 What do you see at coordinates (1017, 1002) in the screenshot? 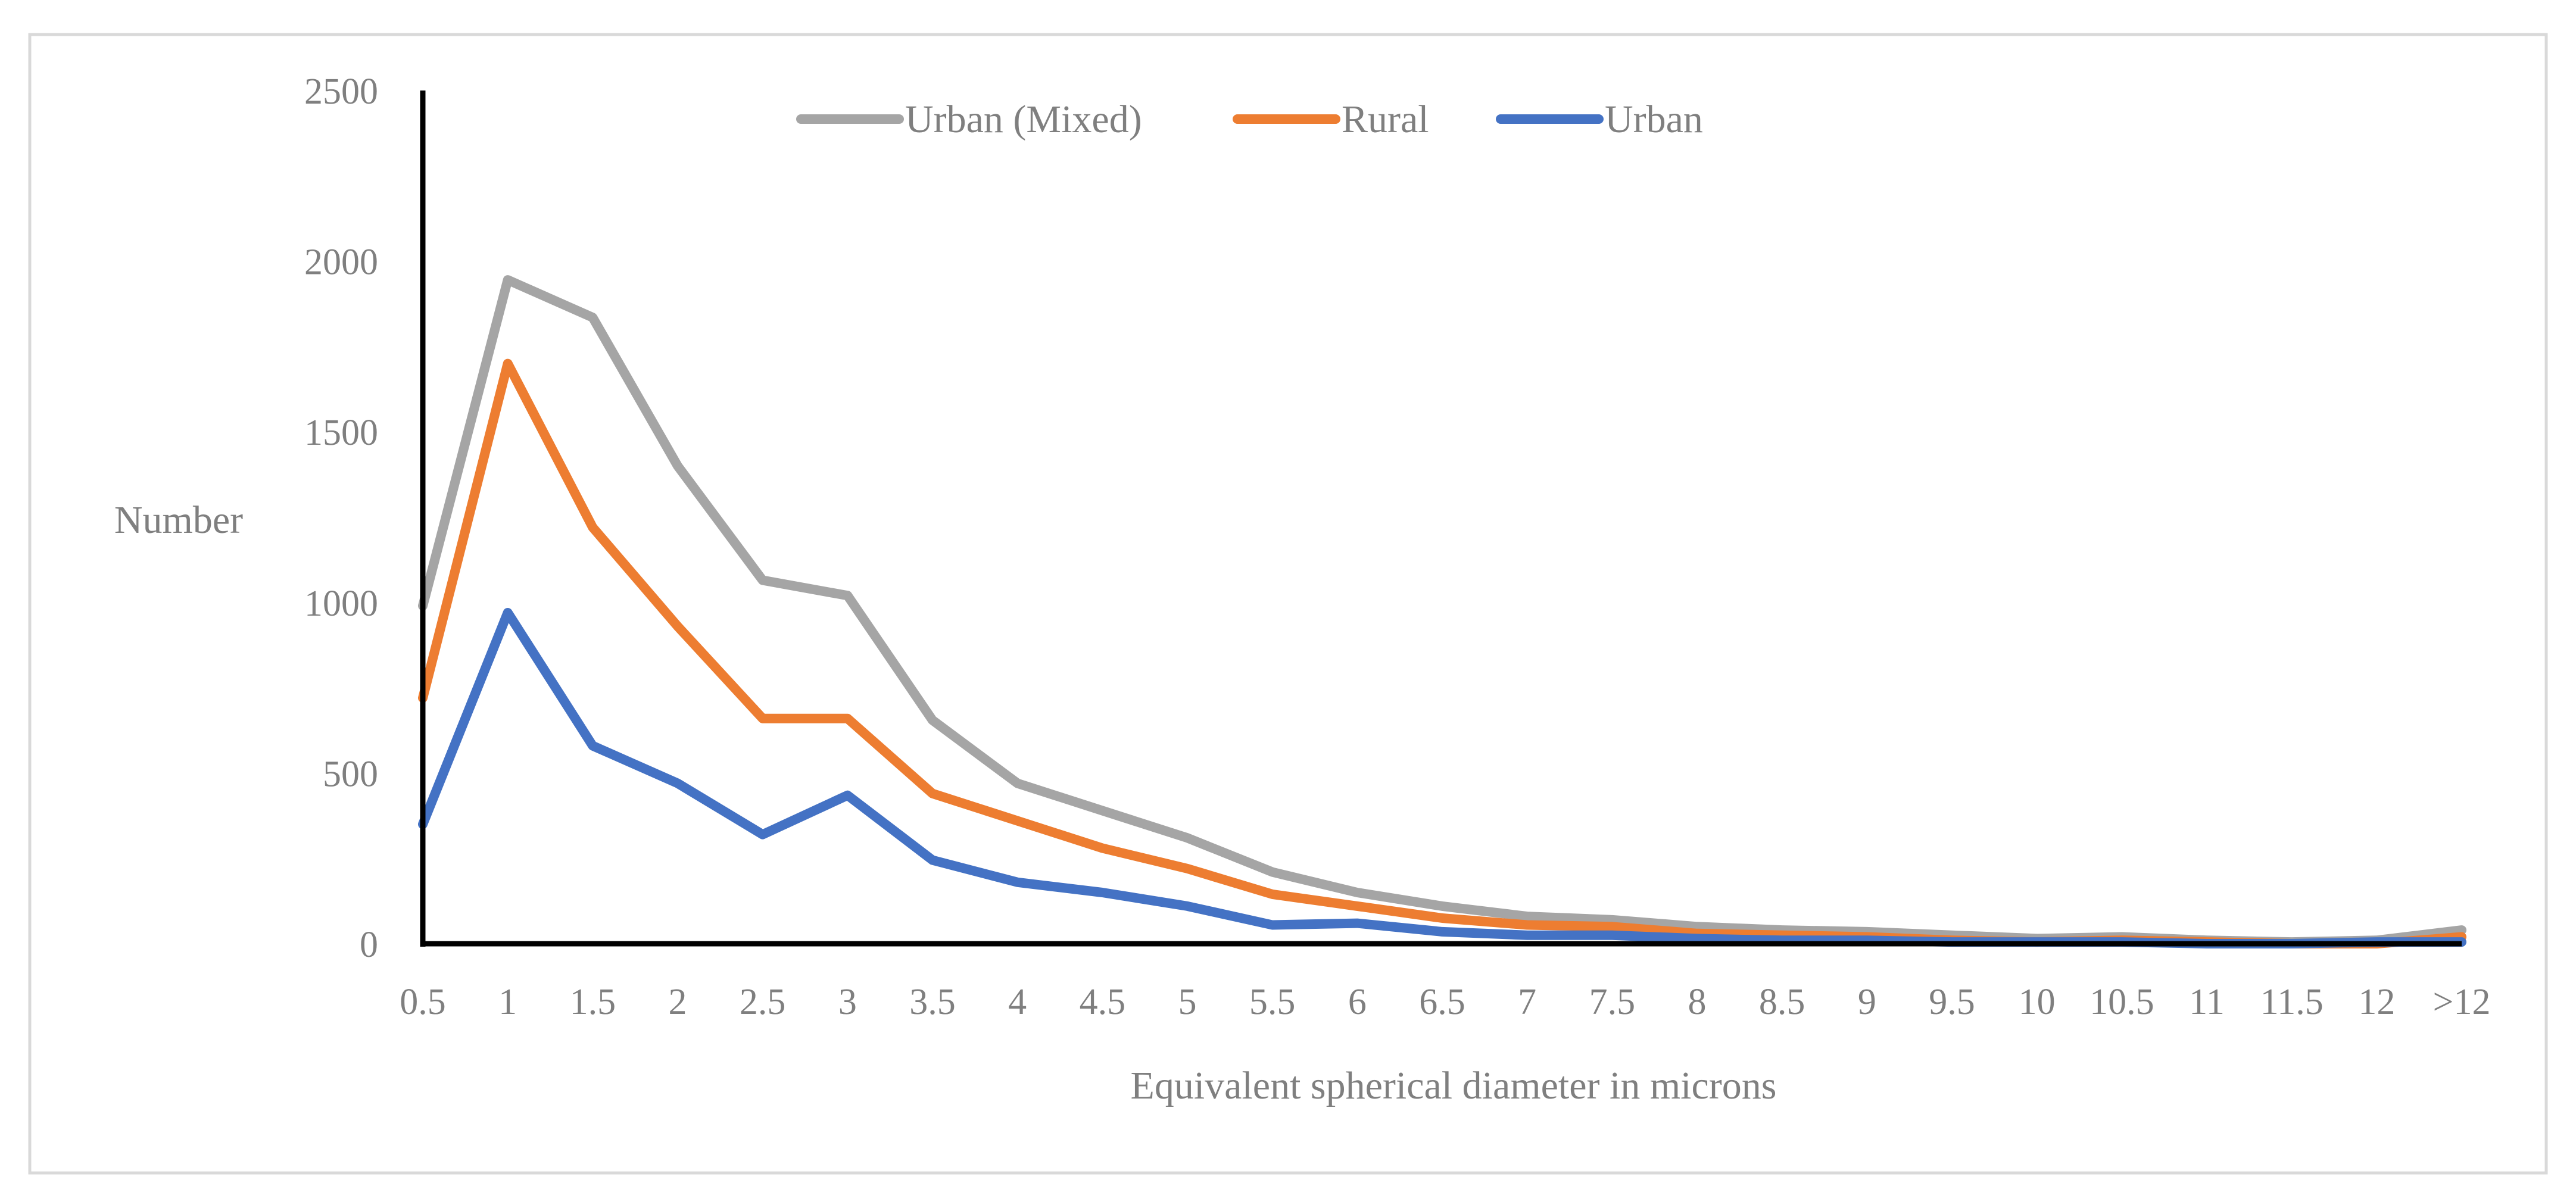
I see `x-tick-label: 4` at bounding box center [1017, 1002].